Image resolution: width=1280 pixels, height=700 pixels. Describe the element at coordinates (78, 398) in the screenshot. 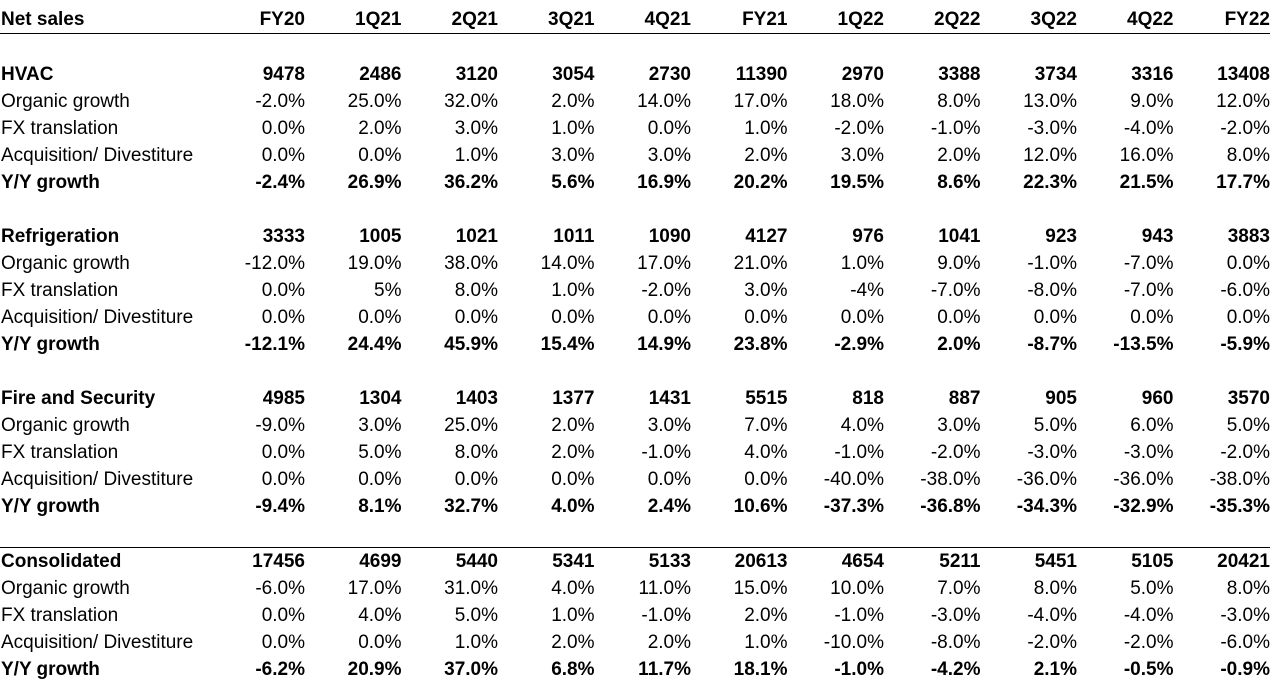

I see `segment-name: Fire and Security` at that location.